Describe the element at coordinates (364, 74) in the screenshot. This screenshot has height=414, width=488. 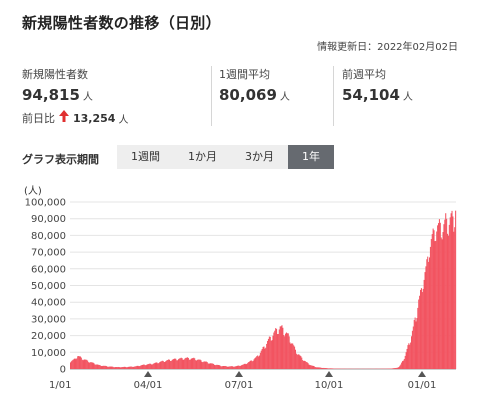
I see `stat-prev-week-avg-label: 前週平均` at that location.